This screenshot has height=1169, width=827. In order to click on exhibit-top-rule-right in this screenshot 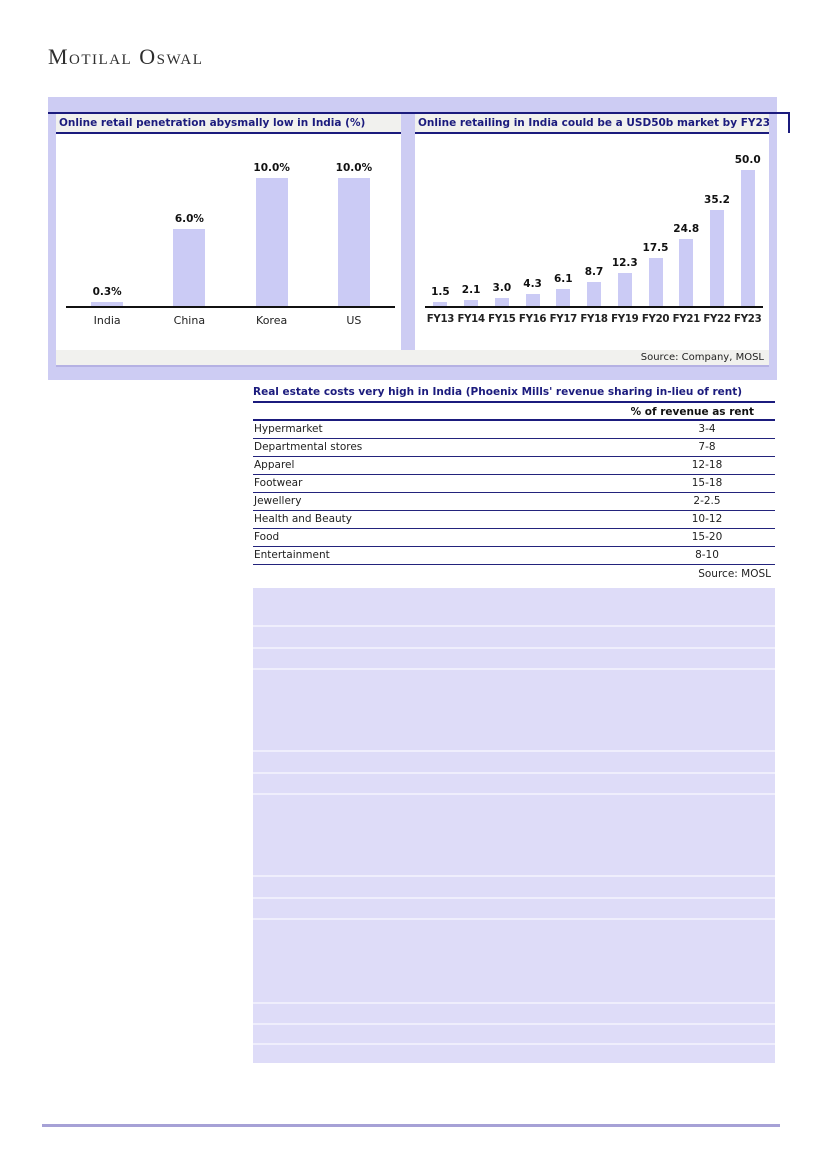, I will do `click(777, 113)`.